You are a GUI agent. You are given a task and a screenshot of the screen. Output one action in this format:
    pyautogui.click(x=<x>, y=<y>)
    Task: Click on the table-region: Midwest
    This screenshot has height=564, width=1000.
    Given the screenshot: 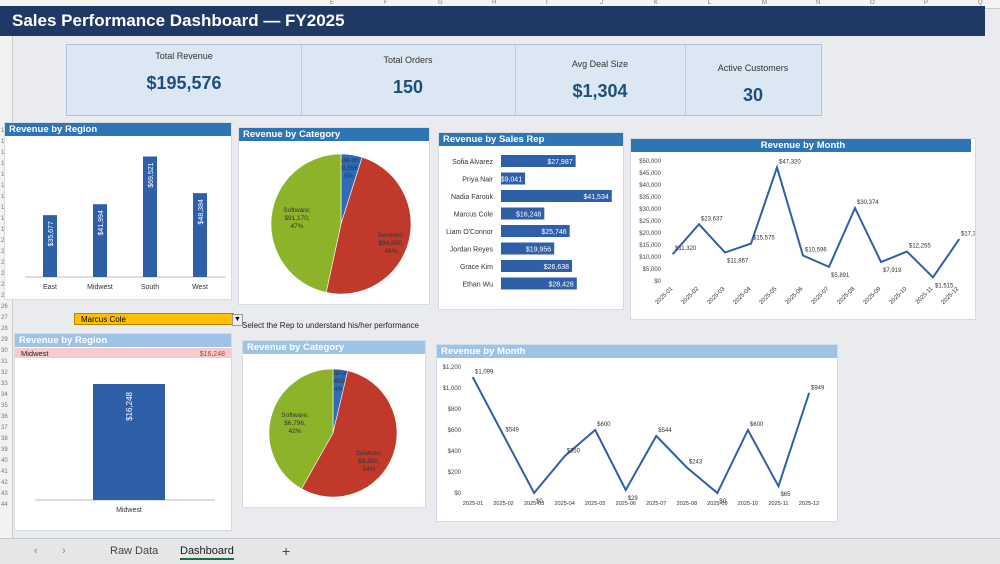 What is the action you would take?
    pyautogui.click(x=35, y=353)
    